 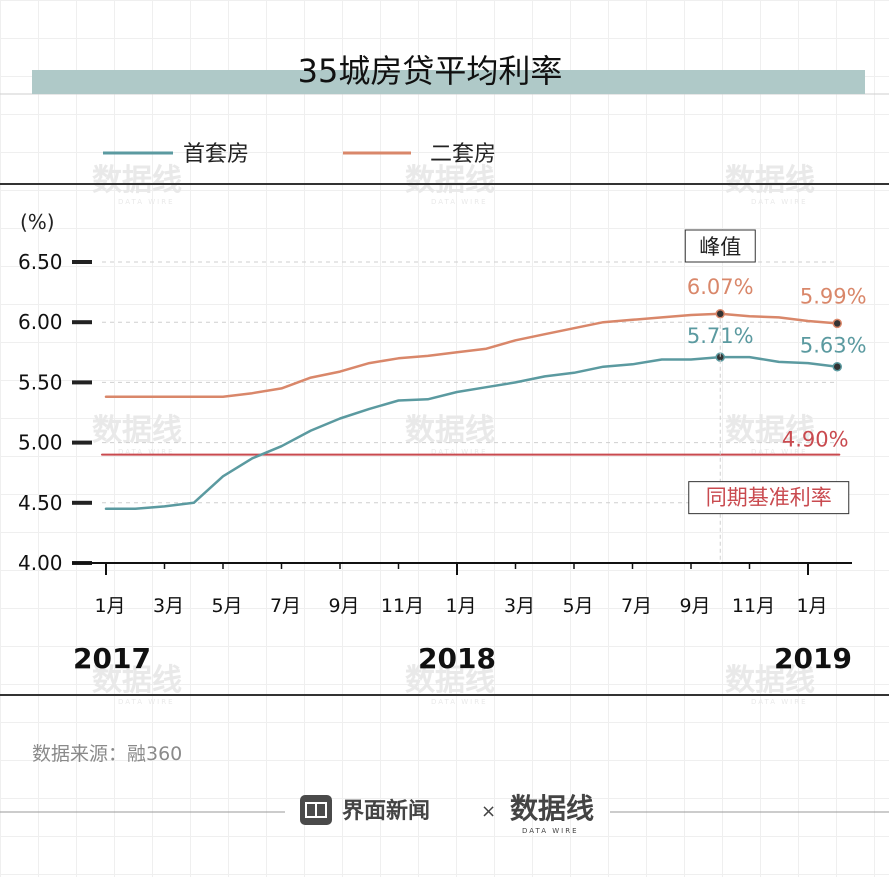 What do you see at coordinates (40, 563) in the screenshot?
I see `y-tick-label: 4.00` at bounding box center [40, 563].